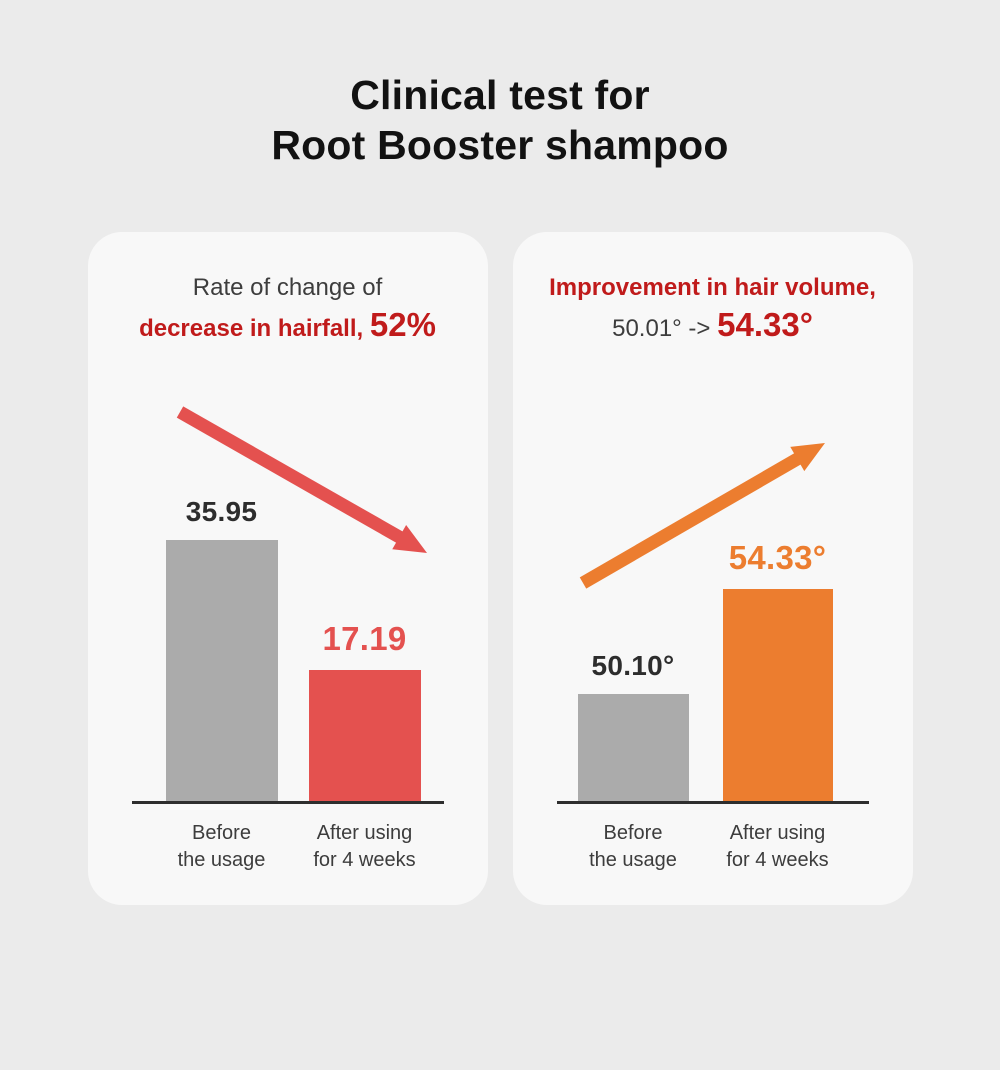 The image size is (1000, 1070). What do you see at coordinates (301, 479) in the screenshot?
I see `trend-down-arrow-icon` at bounding box center [301, 479].